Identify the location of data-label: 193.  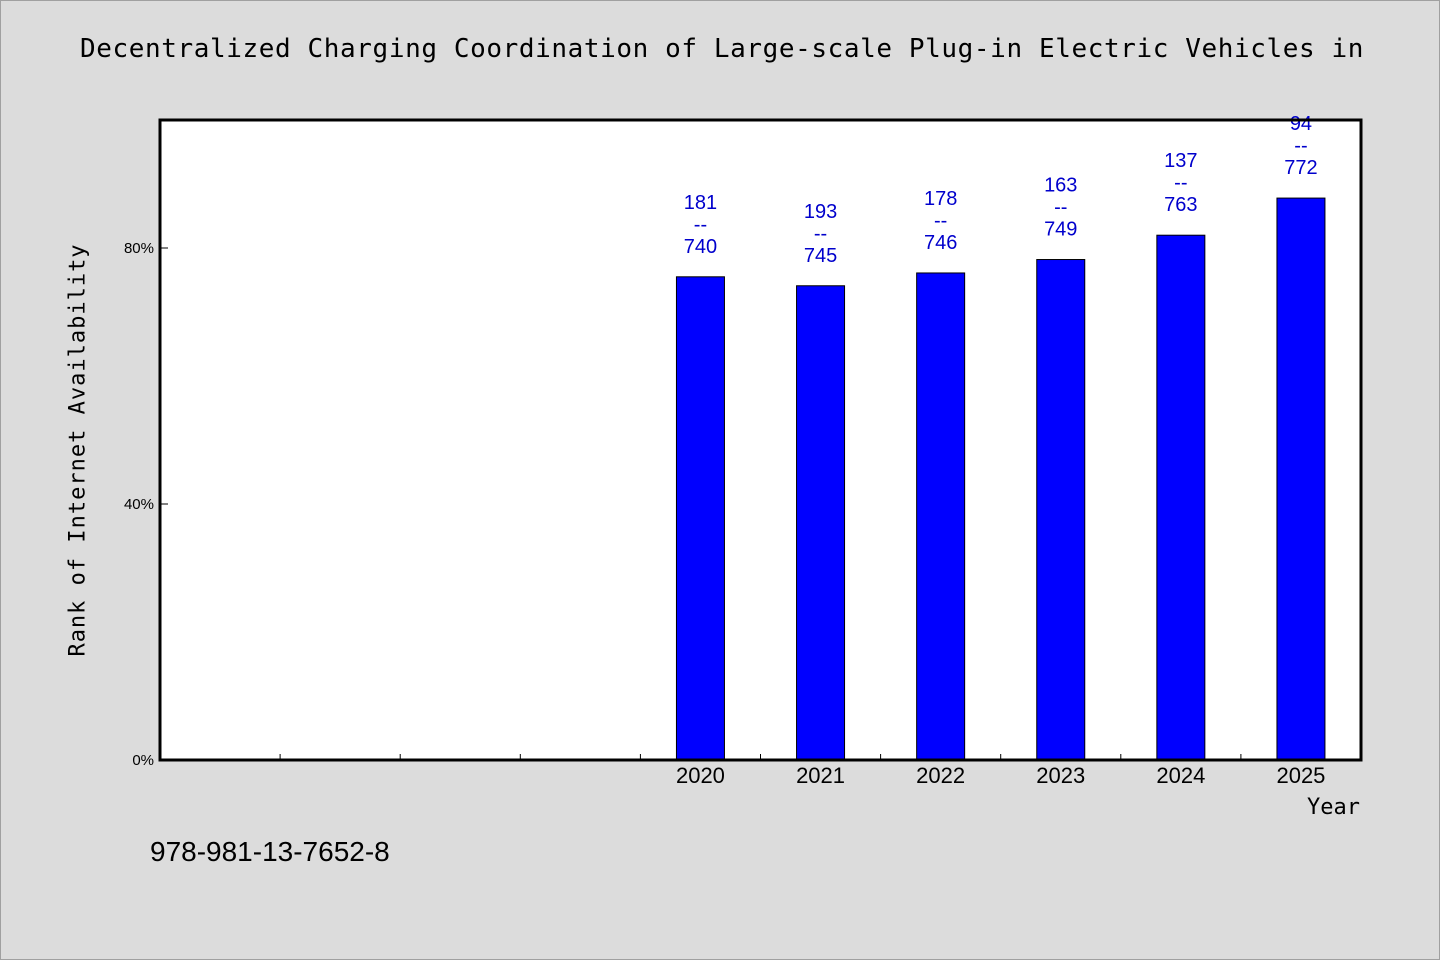
(820, 212).